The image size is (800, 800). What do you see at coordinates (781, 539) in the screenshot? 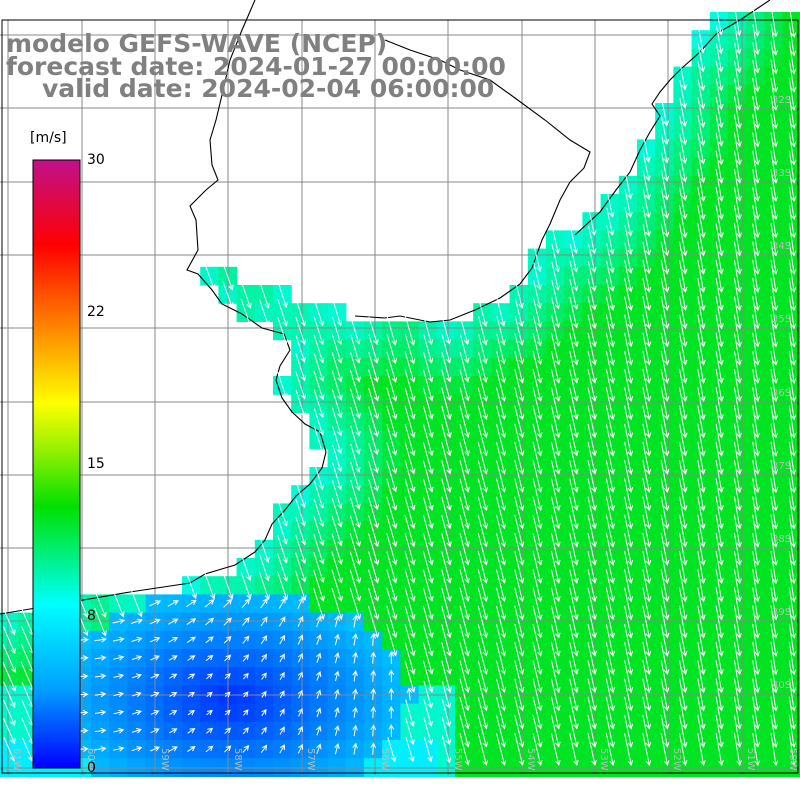
I see `latitude-label: 38S` at bounding box center [781, 539].